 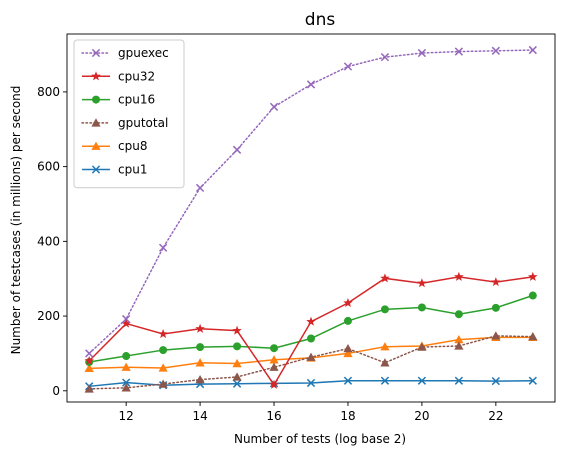 What do you see at coordinates (311, 328) in the screenshot?
I see `series-line-cpu16` at bounding box center [311, 328].